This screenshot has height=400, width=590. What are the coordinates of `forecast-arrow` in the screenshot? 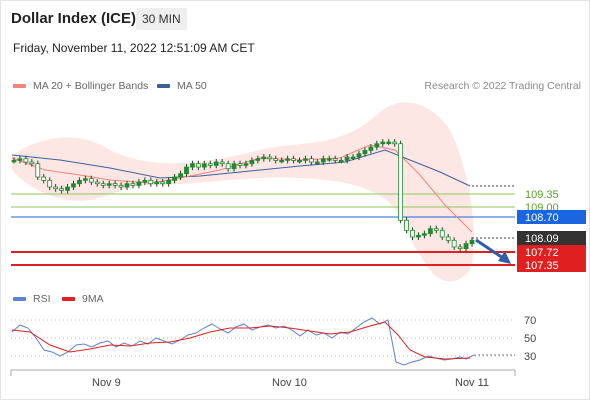 It's located at (493, 251).